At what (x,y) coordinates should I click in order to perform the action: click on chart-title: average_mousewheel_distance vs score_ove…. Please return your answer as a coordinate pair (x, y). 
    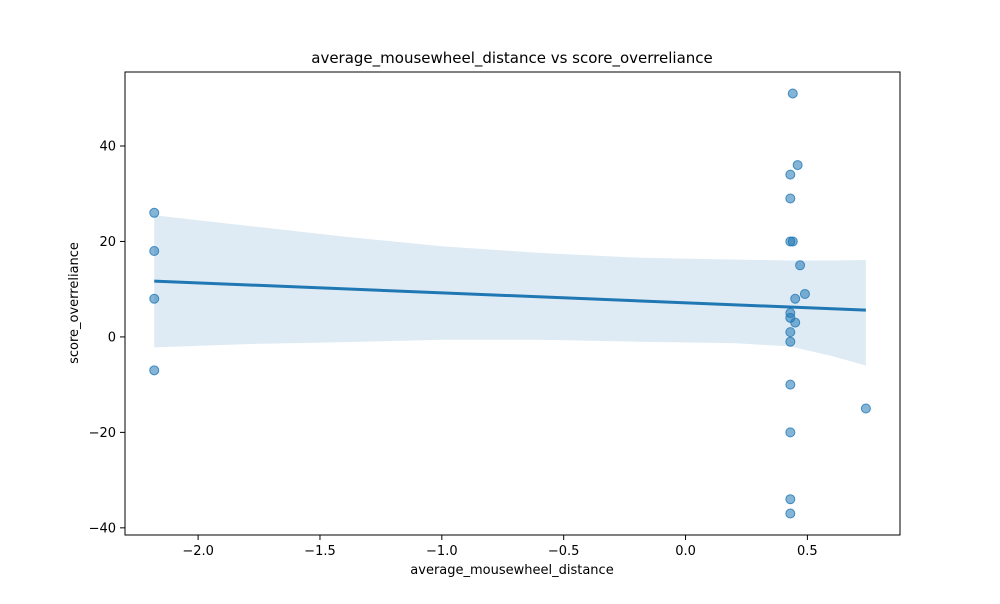
    Looking at the image, I should click on (512, 58).